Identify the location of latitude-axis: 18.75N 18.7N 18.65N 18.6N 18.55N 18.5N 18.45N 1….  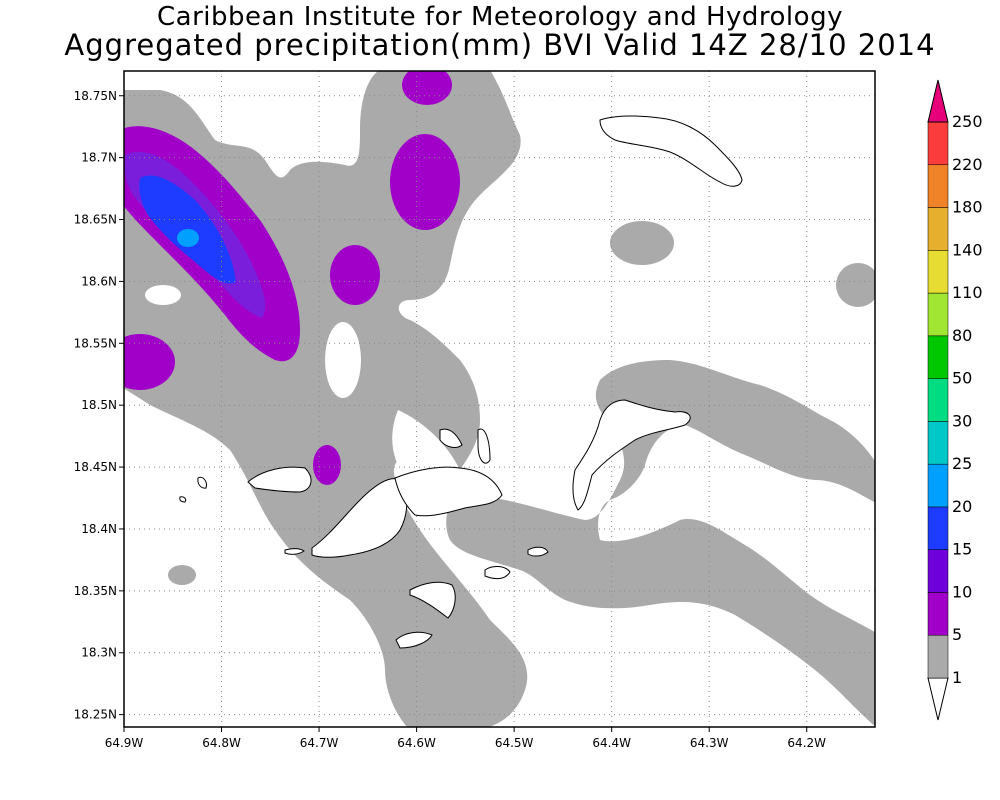
(99, 405).